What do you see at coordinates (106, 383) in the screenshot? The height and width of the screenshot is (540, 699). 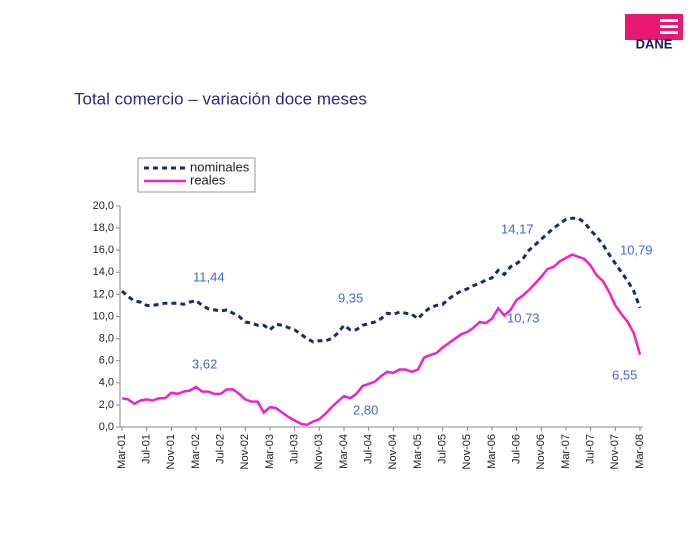 I see `y-tick-label: 4,0` at bounding box center [106, 383].